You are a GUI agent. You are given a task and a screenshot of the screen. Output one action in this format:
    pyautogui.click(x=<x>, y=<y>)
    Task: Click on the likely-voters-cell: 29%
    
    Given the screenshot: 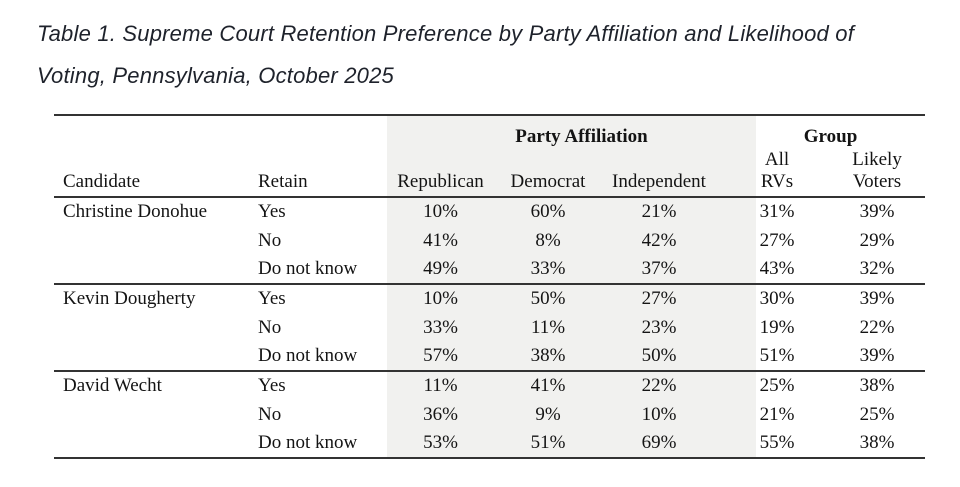 What is the action you would take?
    pyautogui.click(x=877, y=240)
    